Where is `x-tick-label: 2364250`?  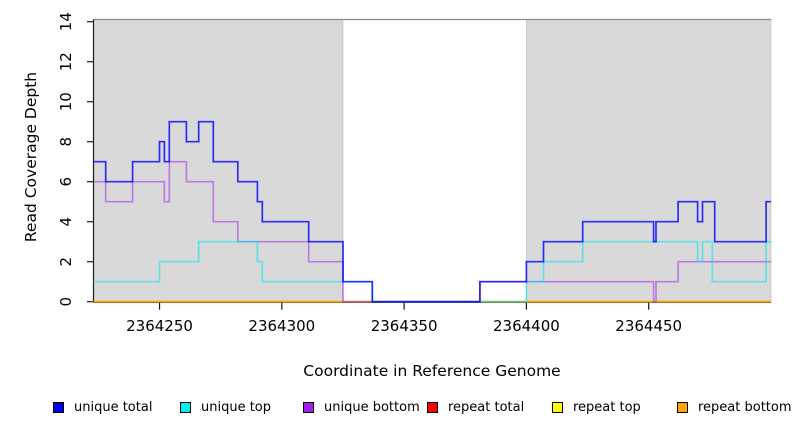
x-tick-label: 2364250 is located at coordinates (159, 326).